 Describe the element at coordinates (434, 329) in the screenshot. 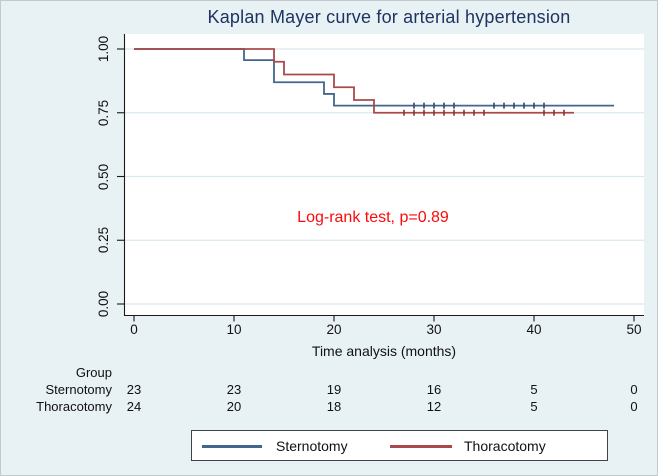

I see `x-tick-label: 30` at that location.